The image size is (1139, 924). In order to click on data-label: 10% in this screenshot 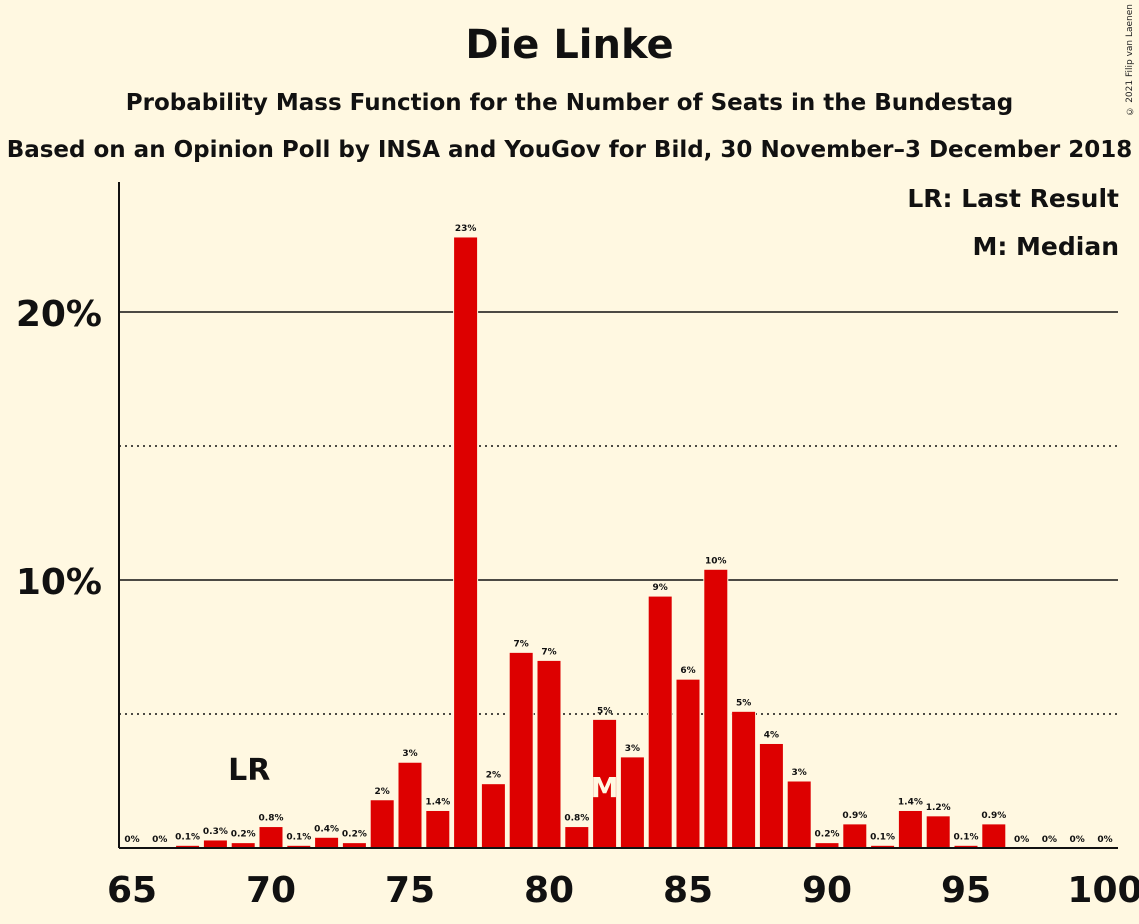, I will do `click(716, 561)`.